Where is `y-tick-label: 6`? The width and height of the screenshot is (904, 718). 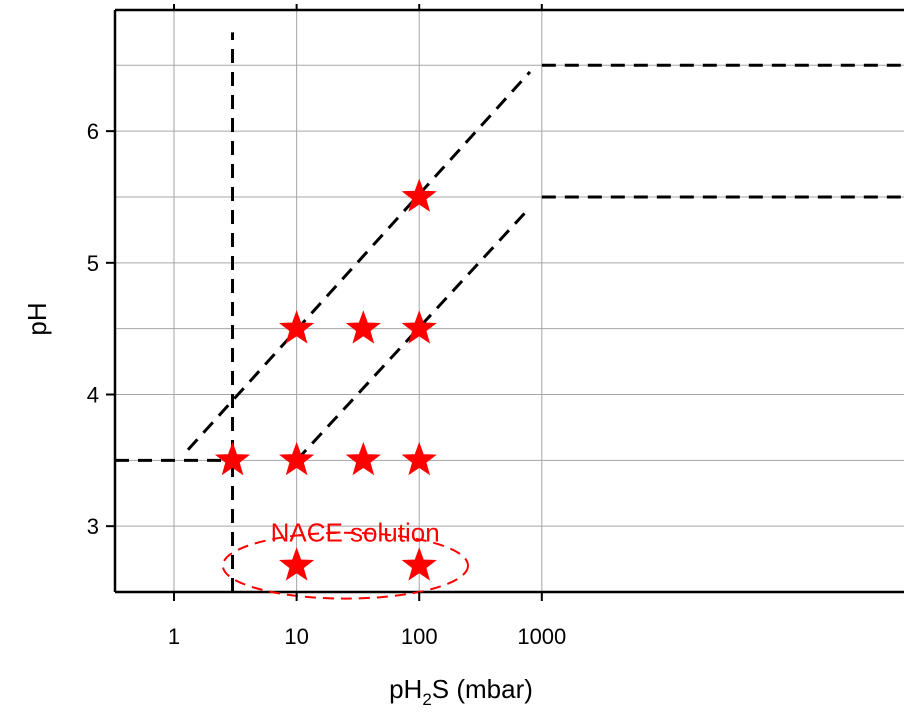
y-tick-label: 6 is located at coordinates (93, 131).